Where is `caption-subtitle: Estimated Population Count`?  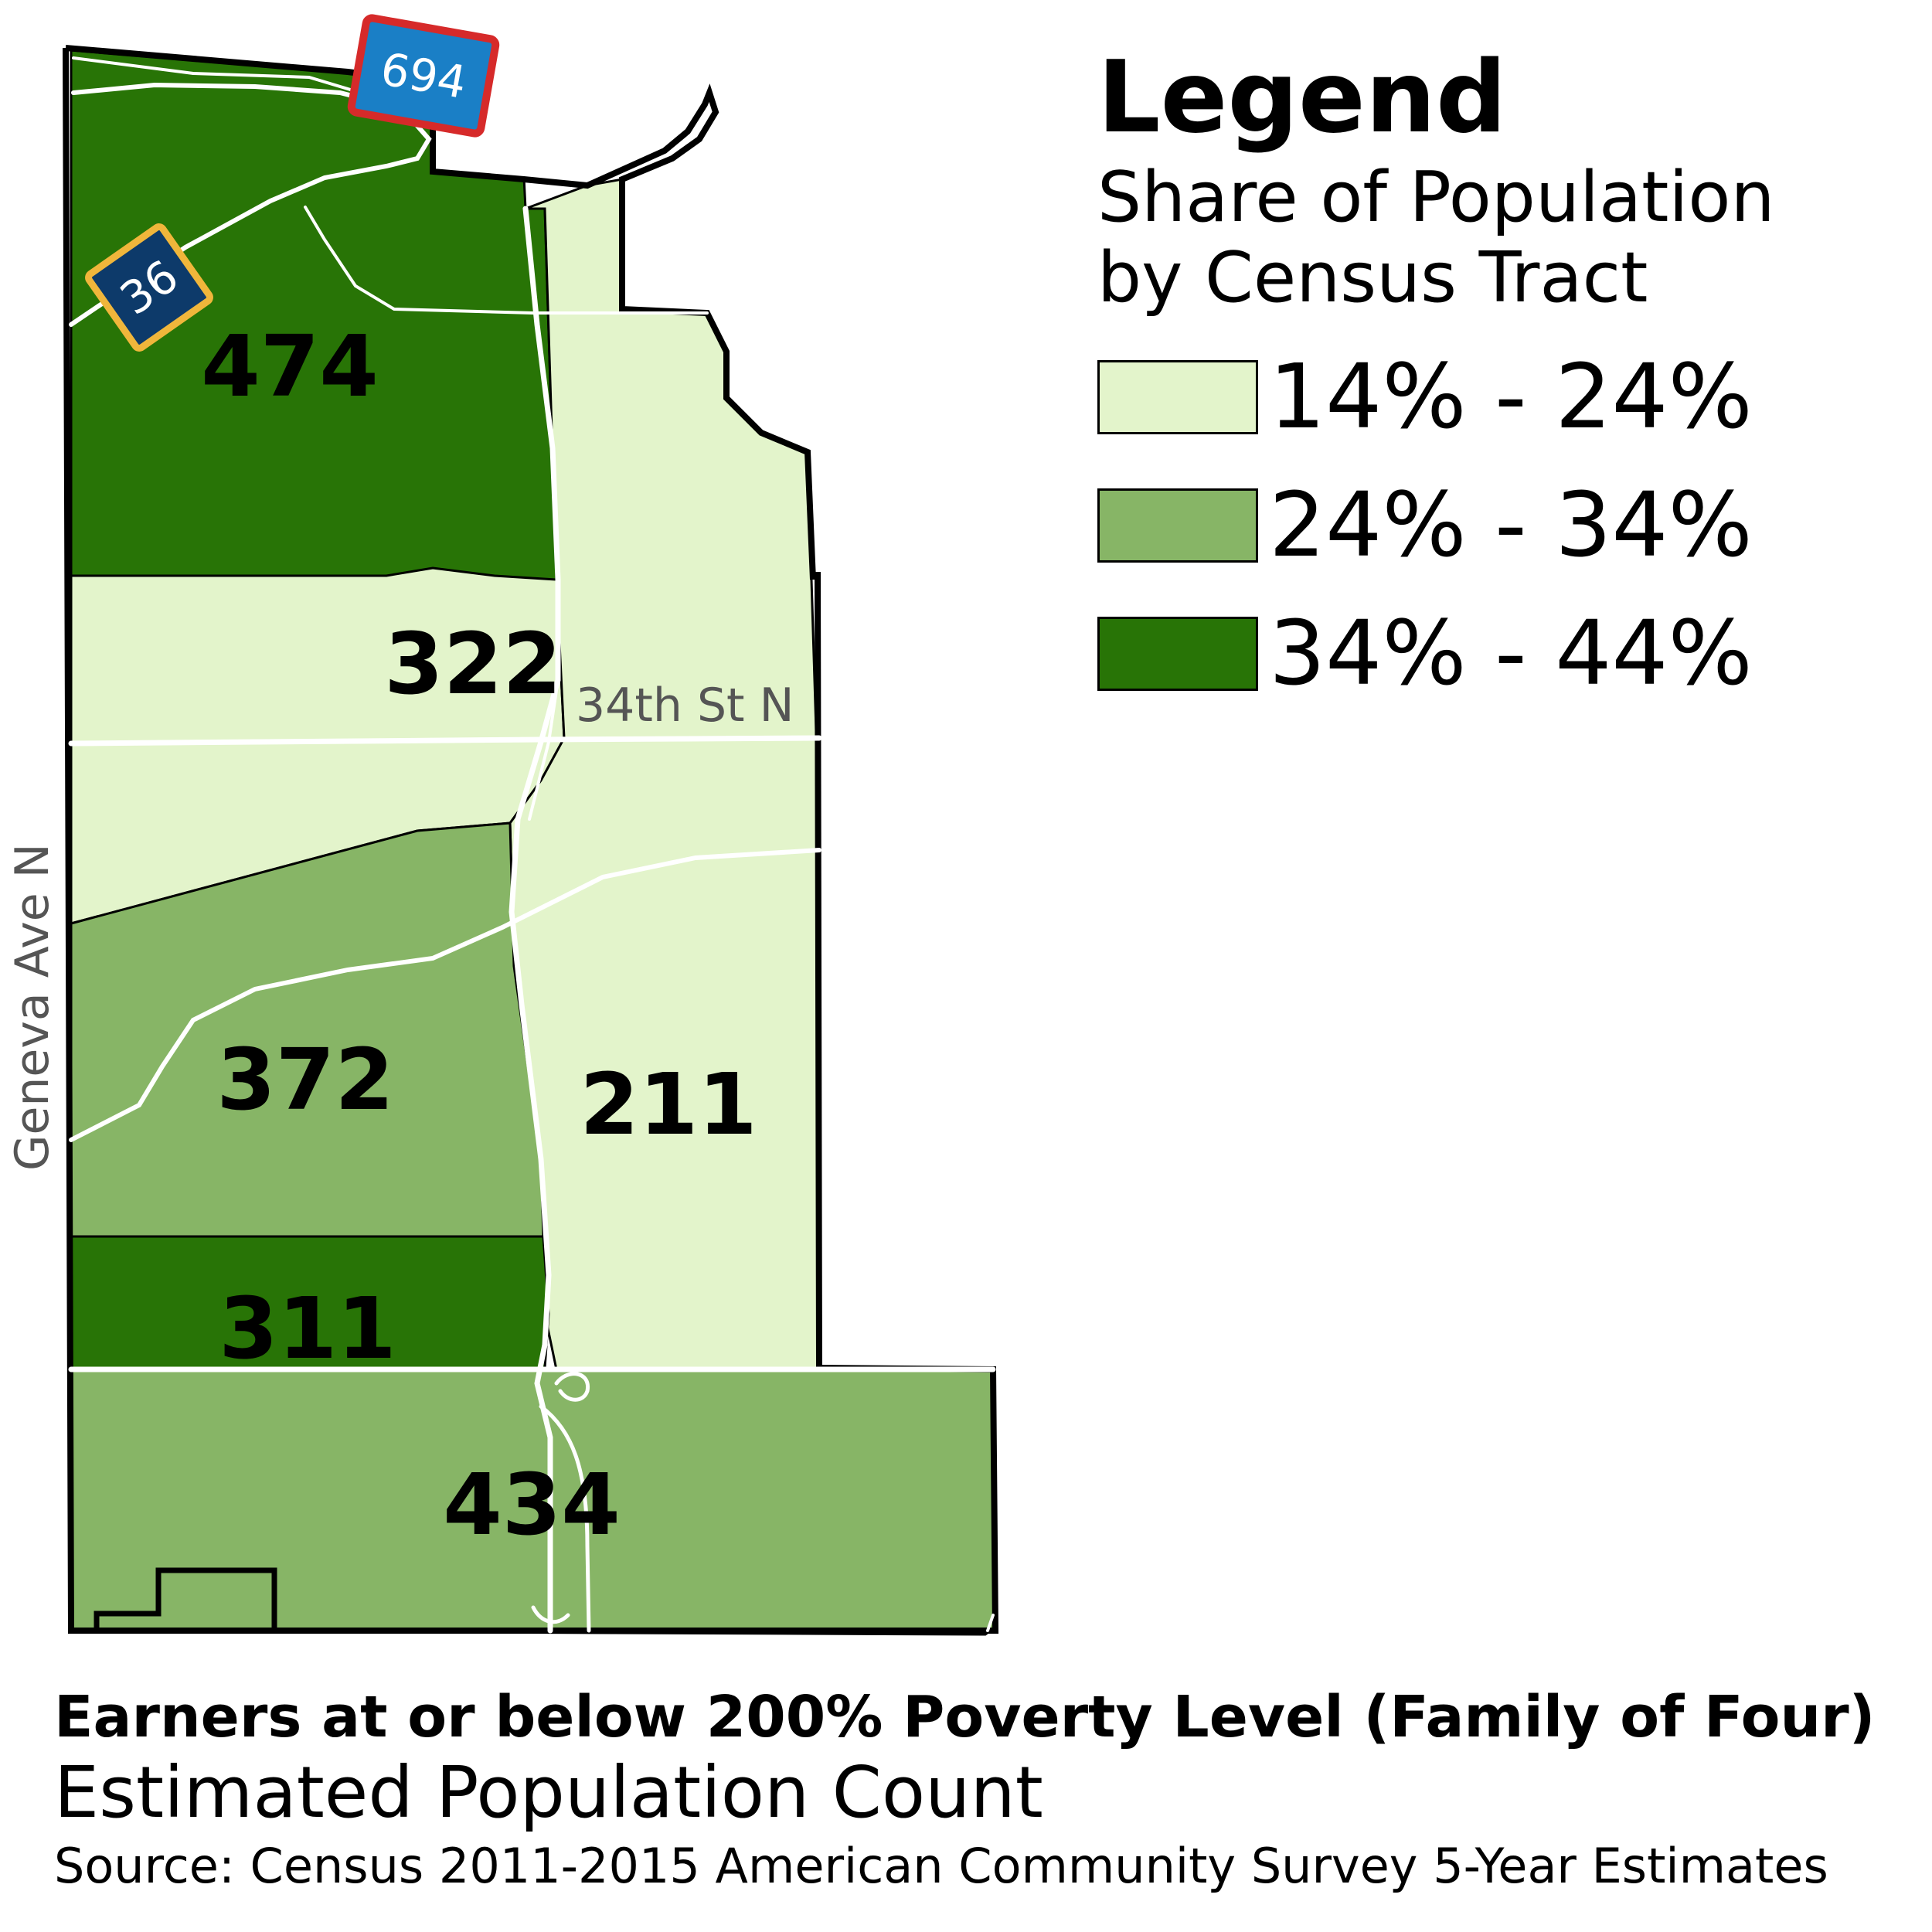
caption-subtitle: Estimated Population Count is located at coordinates (549, 1793).